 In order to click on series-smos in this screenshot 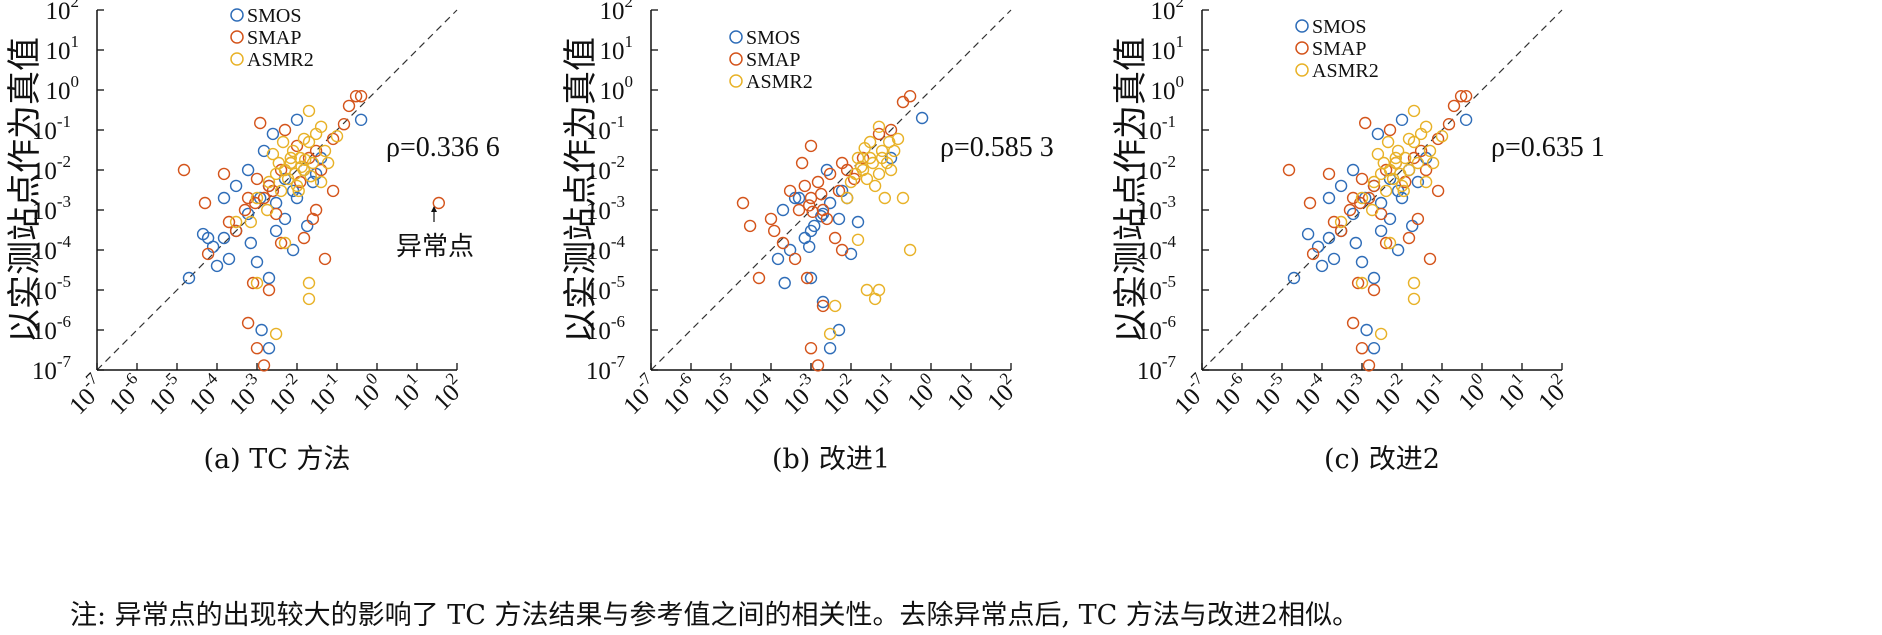, I will do `click(1380, 234)`.